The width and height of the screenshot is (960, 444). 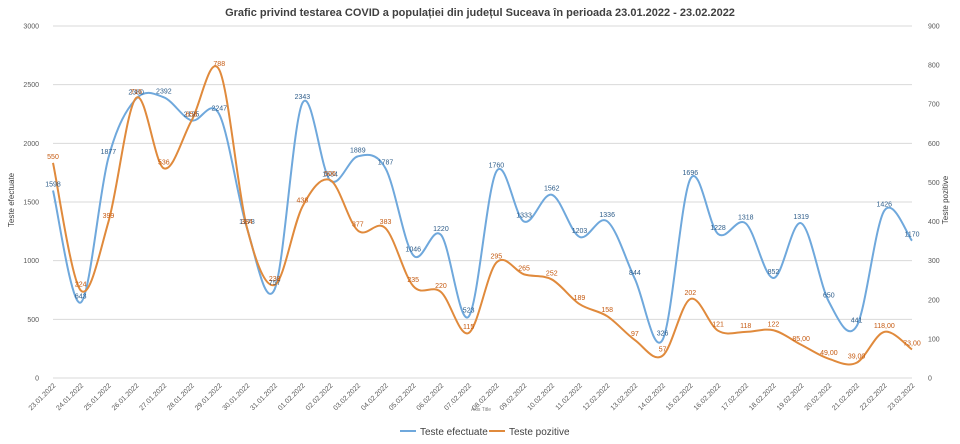 I want to click on y2-tick-label: 400, so click(x=934, y=222).